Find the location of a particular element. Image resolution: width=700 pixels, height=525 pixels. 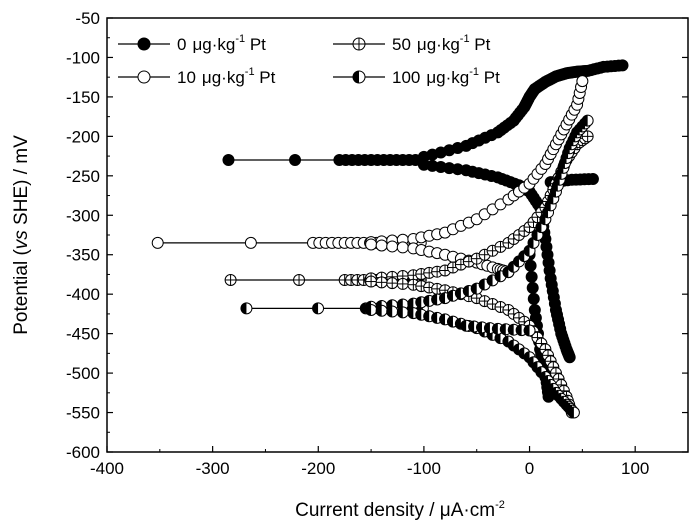

legend-entry-0: 0 μg·kg-1 Pt is located at coordinates (192, 43).